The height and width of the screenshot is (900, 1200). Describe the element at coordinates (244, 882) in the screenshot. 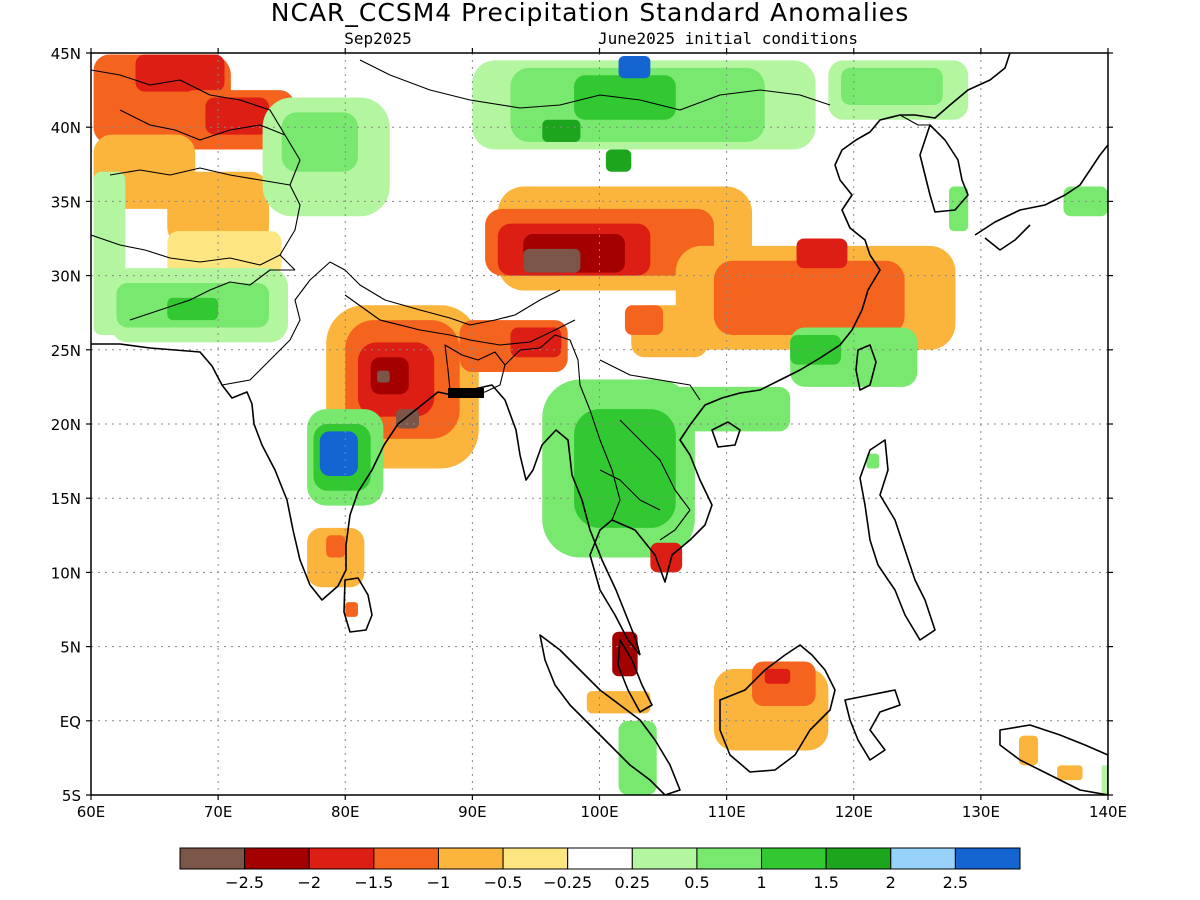

I see `colorbar-label: −2.5` at that location.